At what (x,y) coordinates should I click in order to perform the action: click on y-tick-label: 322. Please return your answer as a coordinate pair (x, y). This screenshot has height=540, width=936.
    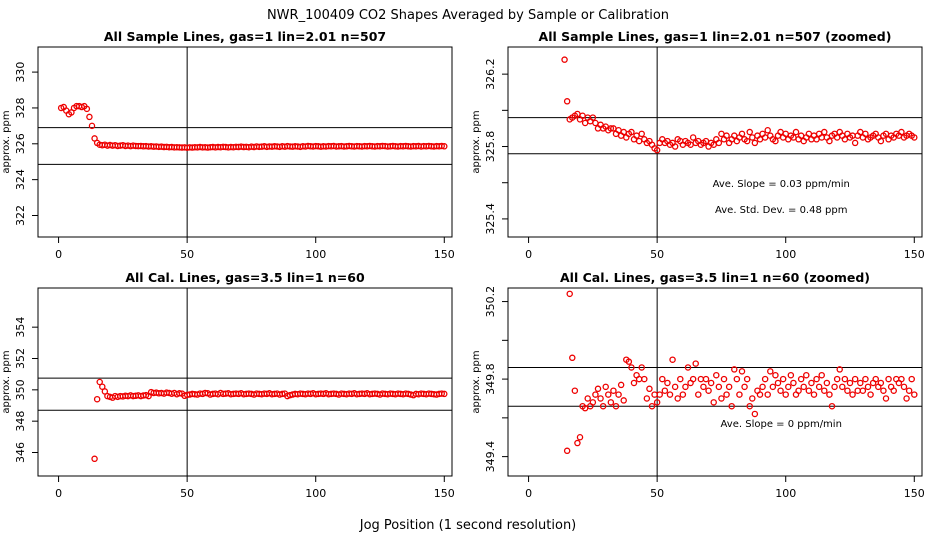
    Looking at the image, I should click on (20, 215).